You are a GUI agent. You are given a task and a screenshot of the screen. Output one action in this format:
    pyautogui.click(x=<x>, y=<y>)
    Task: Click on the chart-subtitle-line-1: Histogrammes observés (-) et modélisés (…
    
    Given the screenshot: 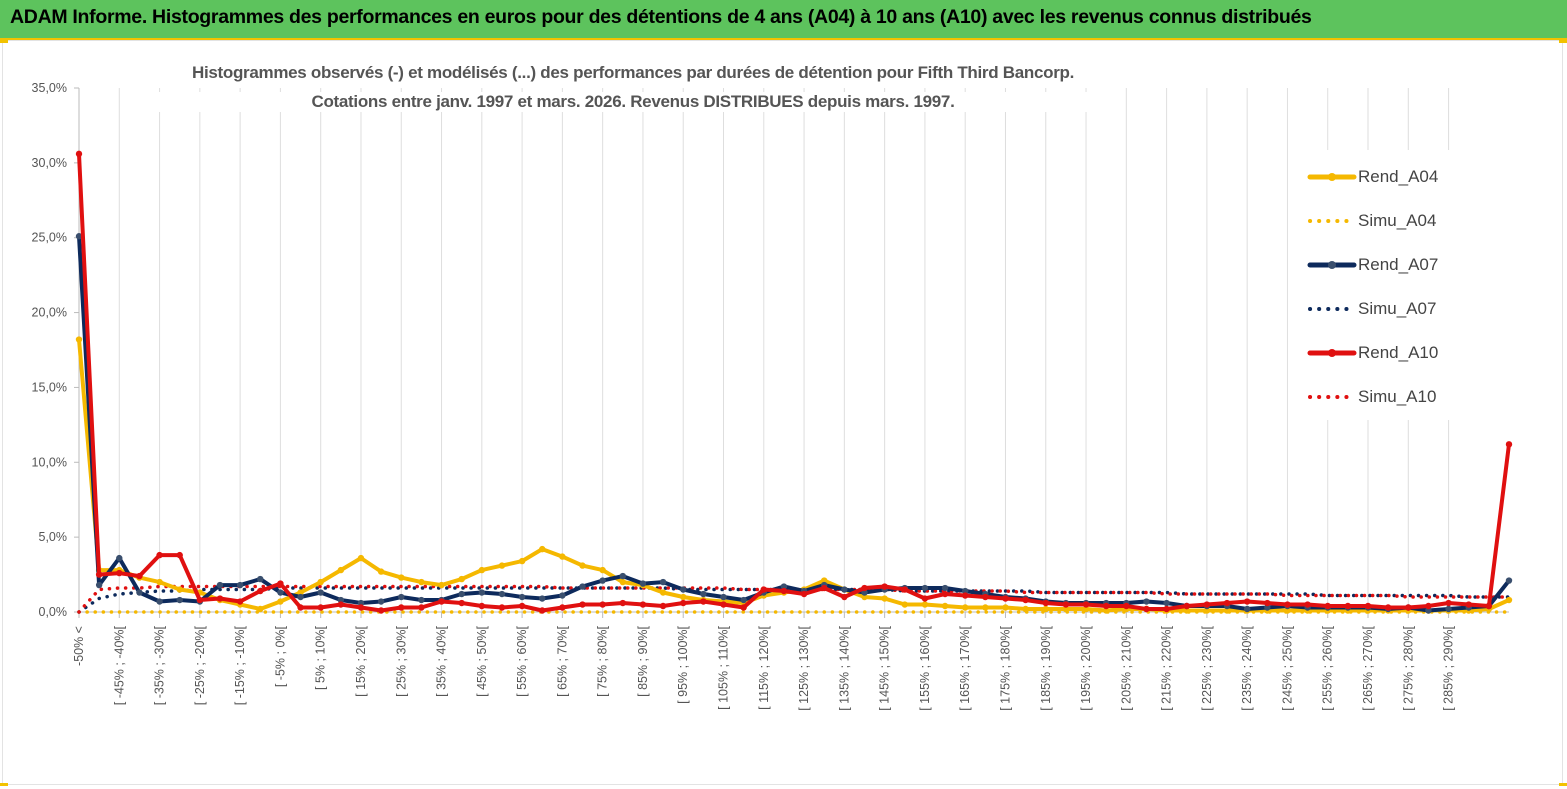 What is the action you would take?
    pyautogui.click(x=633, y=73)
    